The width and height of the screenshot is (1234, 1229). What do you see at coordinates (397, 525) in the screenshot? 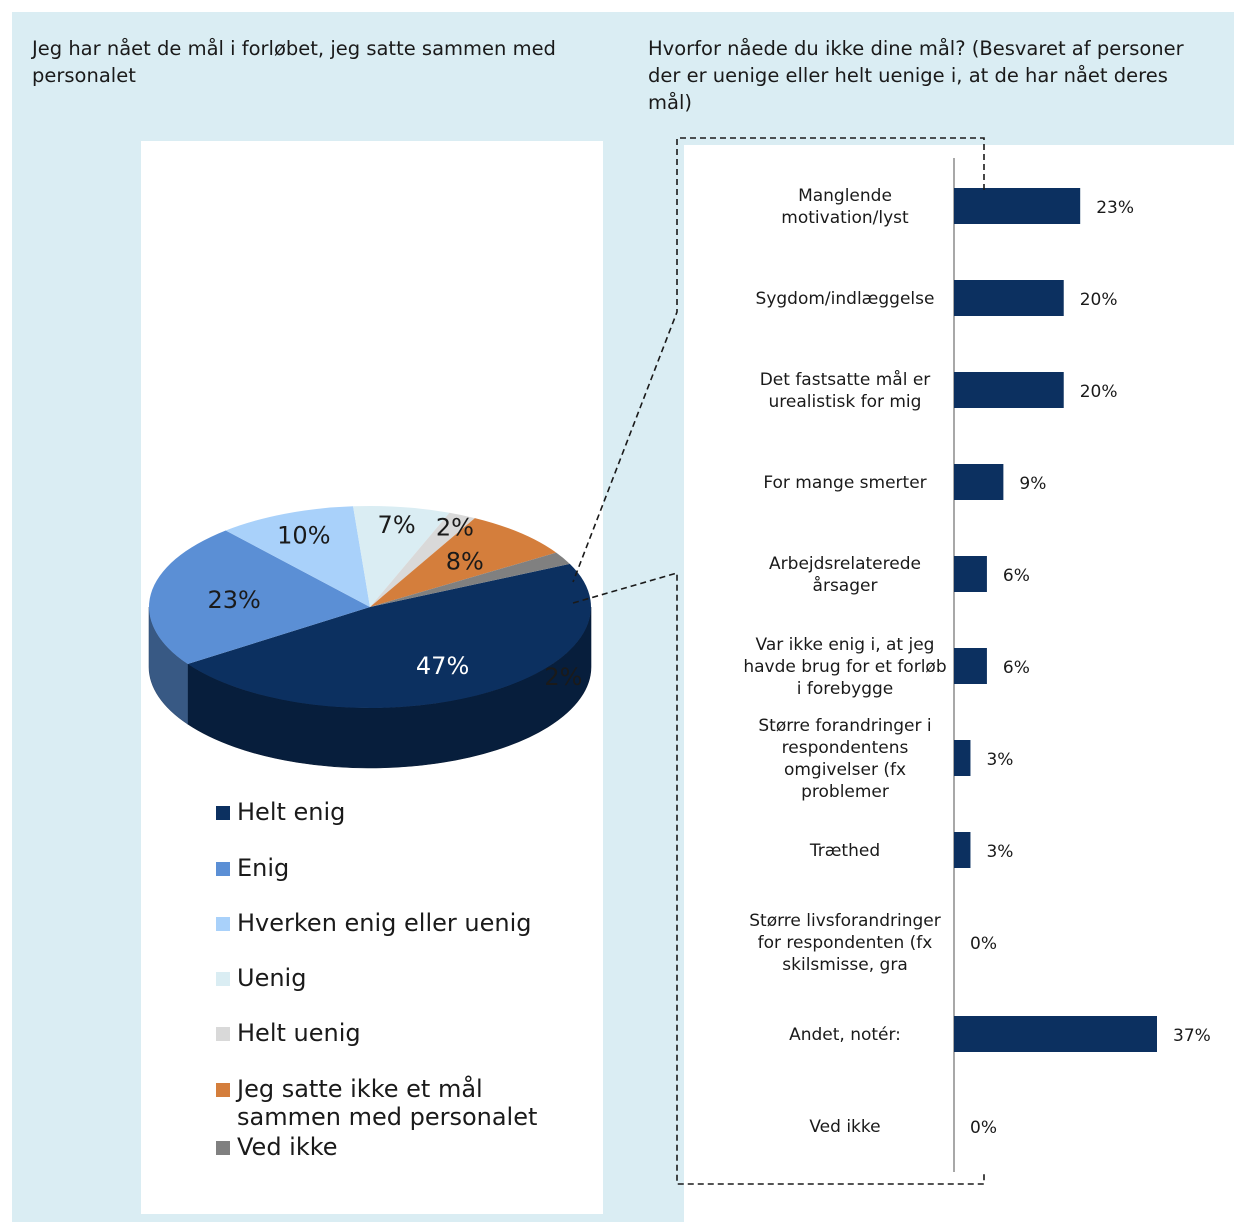
I see `pie-label-uenig: 7%` at bounding box center [397, 525].